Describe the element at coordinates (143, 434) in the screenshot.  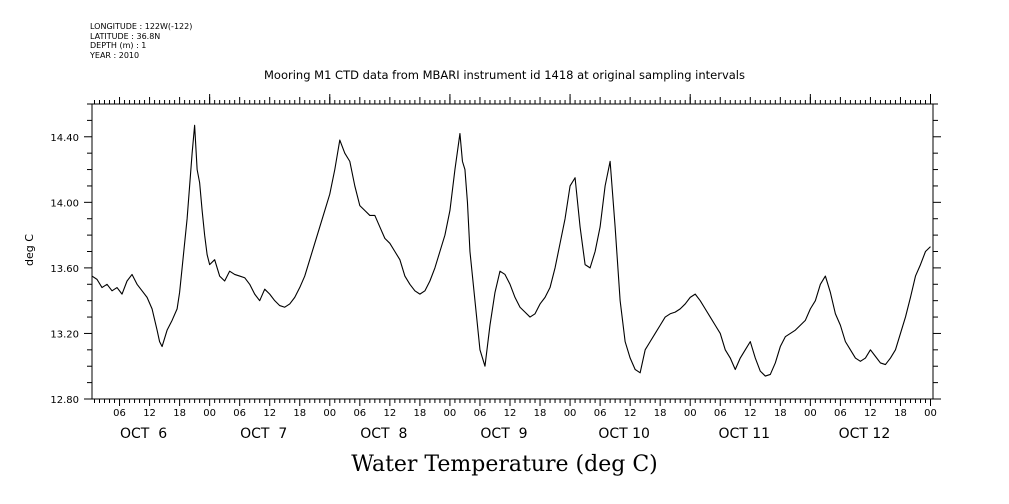
I see `x-day-label: OCT 6` at that location.